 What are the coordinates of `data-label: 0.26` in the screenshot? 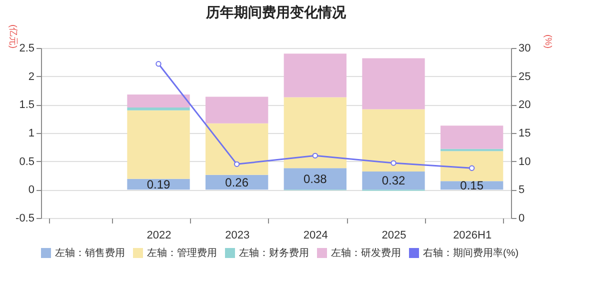 It's located at (237, 182).